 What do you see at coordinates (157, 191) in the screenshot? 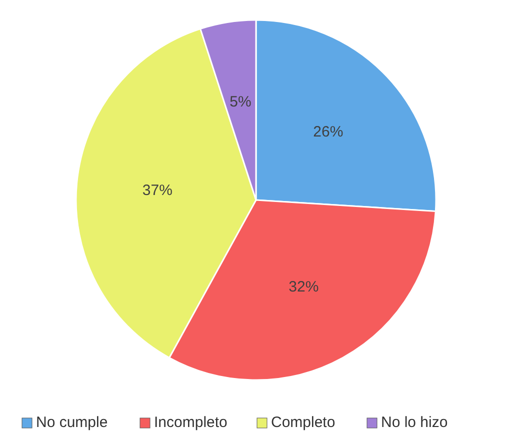
I see `data-label: 37%` at bounding box center [157, 191].